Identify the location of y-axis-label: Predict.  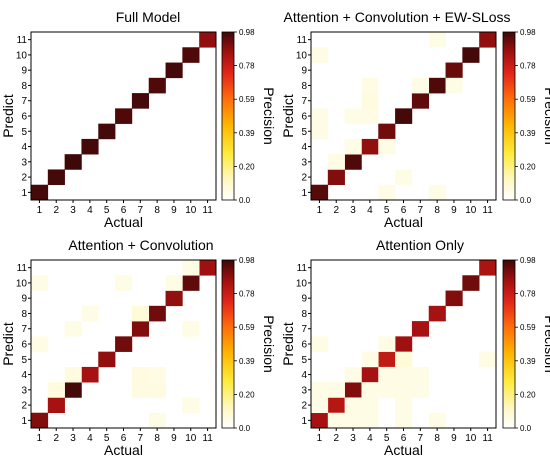
(288, 344).